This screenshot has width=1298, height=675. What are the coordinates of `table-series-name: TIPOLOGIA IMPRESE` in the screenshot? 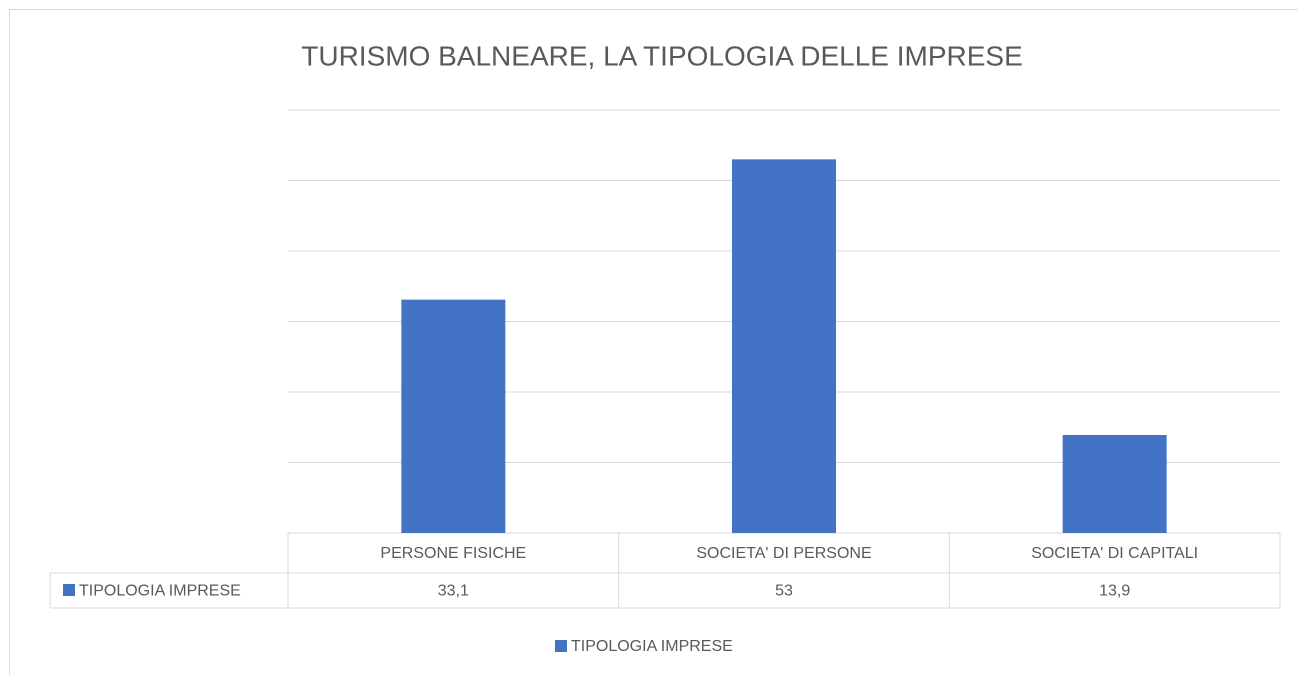 It's located at (160, 591).